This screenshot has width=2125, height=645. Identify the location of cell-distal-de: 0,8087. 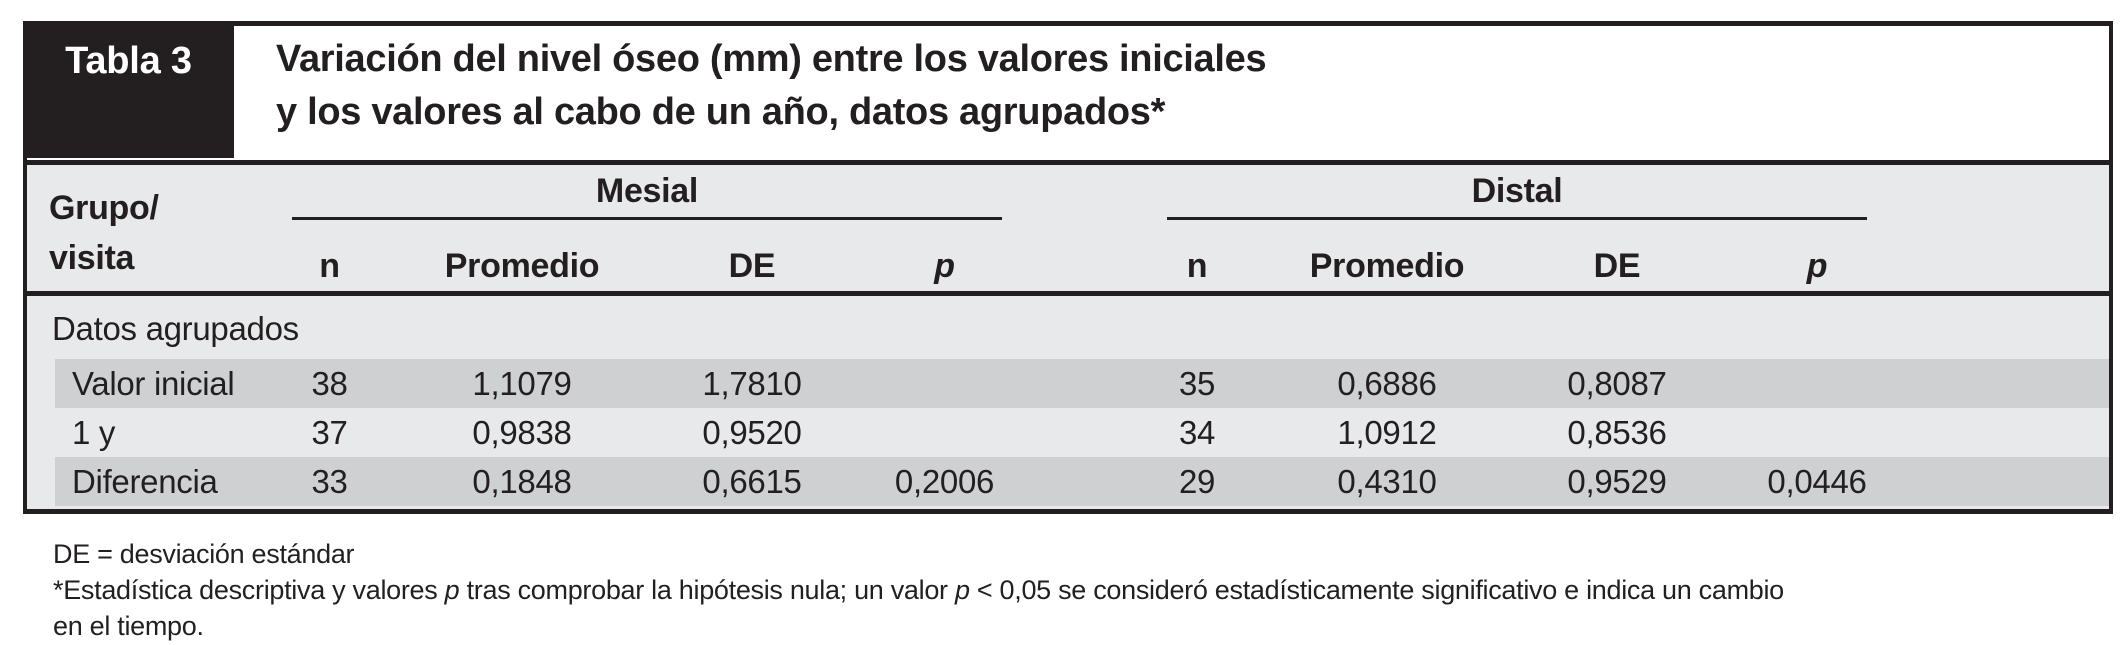
(1617, 383).